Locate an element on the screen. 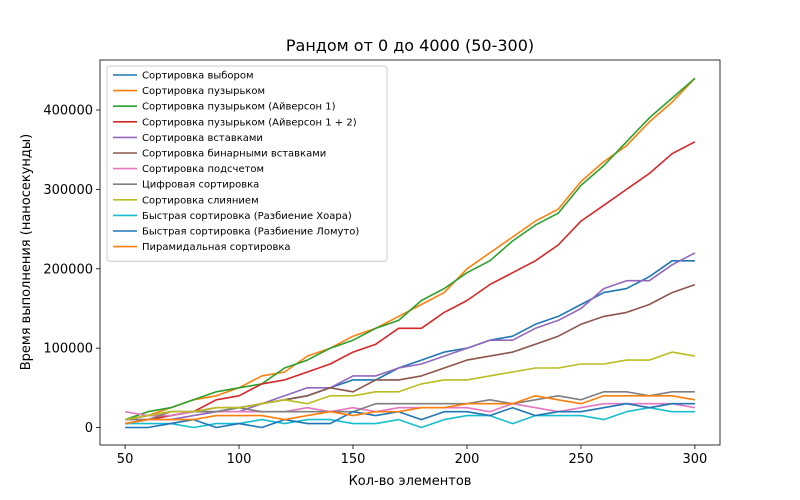  legend-label: Сортировка слиянием is located at coordinates (200, 200).